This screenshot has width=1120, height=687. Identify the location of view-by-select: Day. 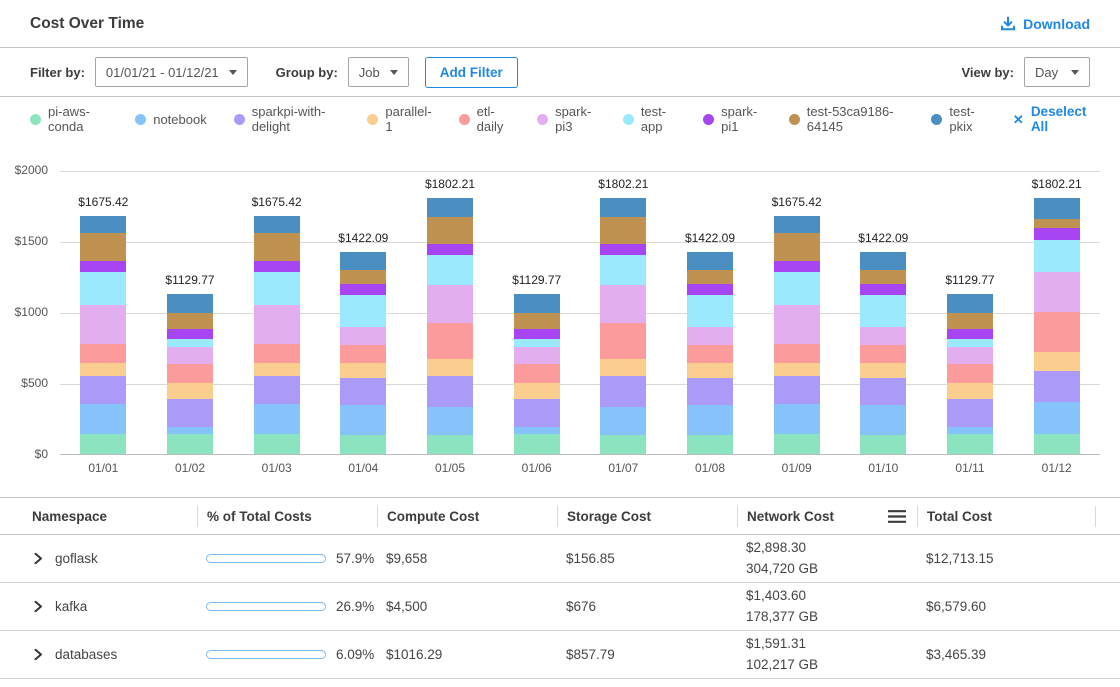
(1057, 72).